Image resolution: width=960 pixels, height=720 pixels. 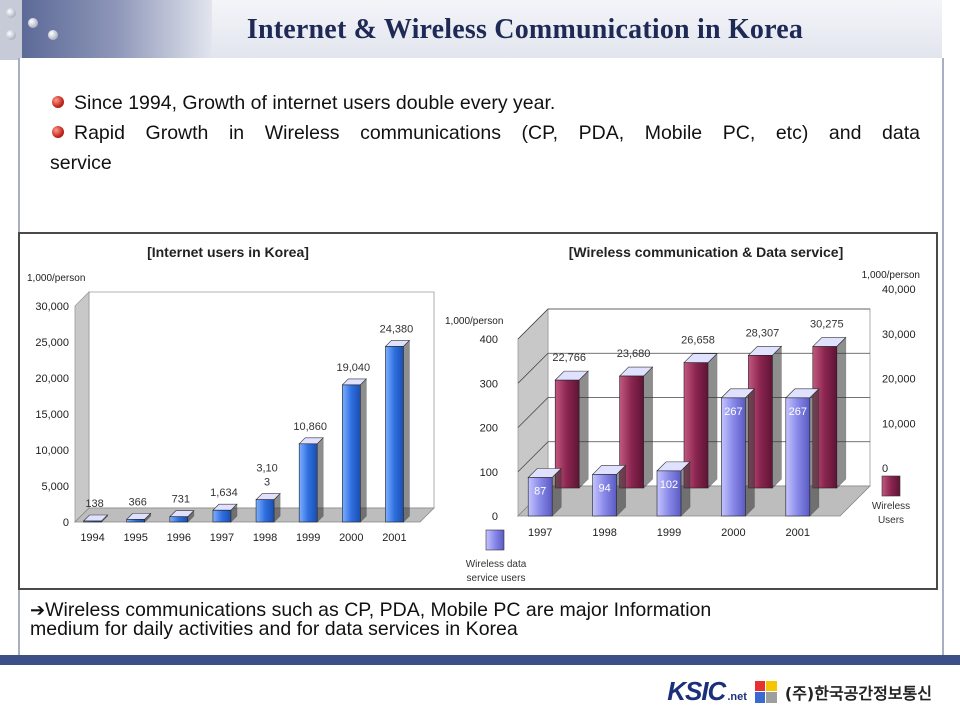 What do you see at coordinates (267, 483) in the screenshot?
I see `data-label: 3` at bounding box center [267, 483].